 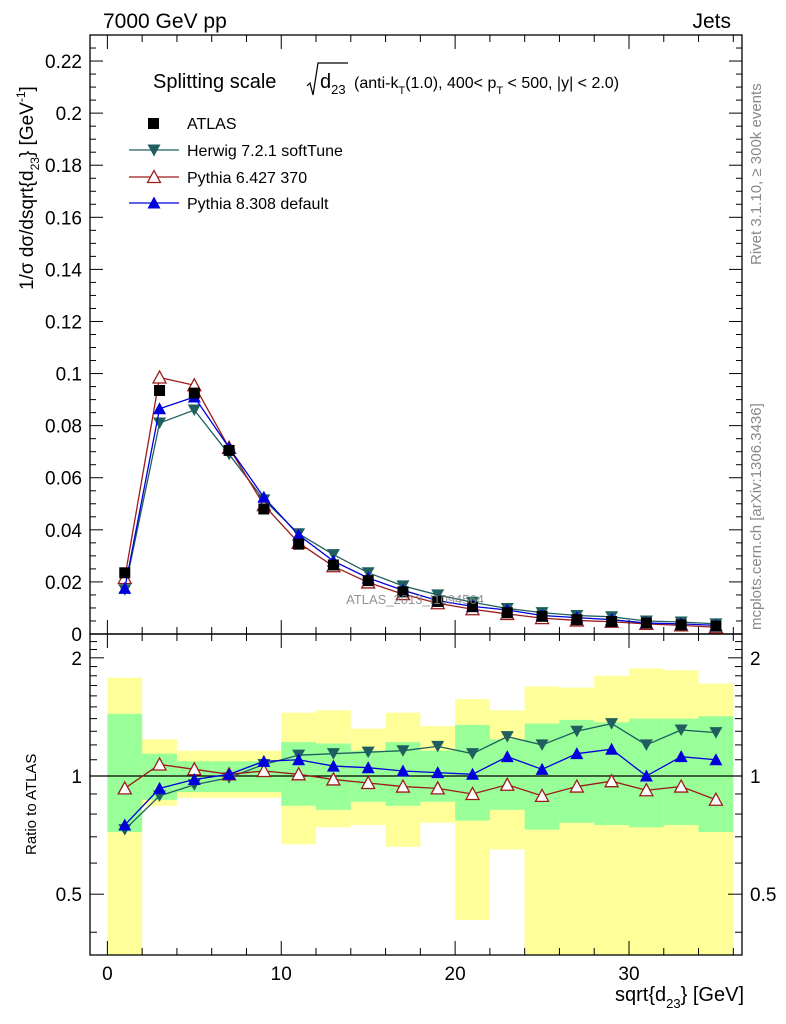 I want to click on title-cut-c: < 500, |y| < 2.0), so click(x=561, y=83).